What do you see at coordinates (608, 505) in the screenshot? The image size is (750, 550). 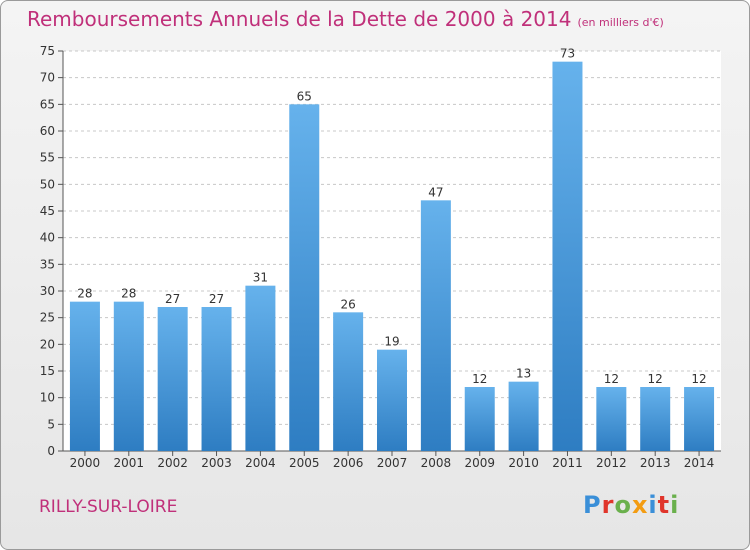 I see `logo-letter: r` at bounding box center [608, 505].